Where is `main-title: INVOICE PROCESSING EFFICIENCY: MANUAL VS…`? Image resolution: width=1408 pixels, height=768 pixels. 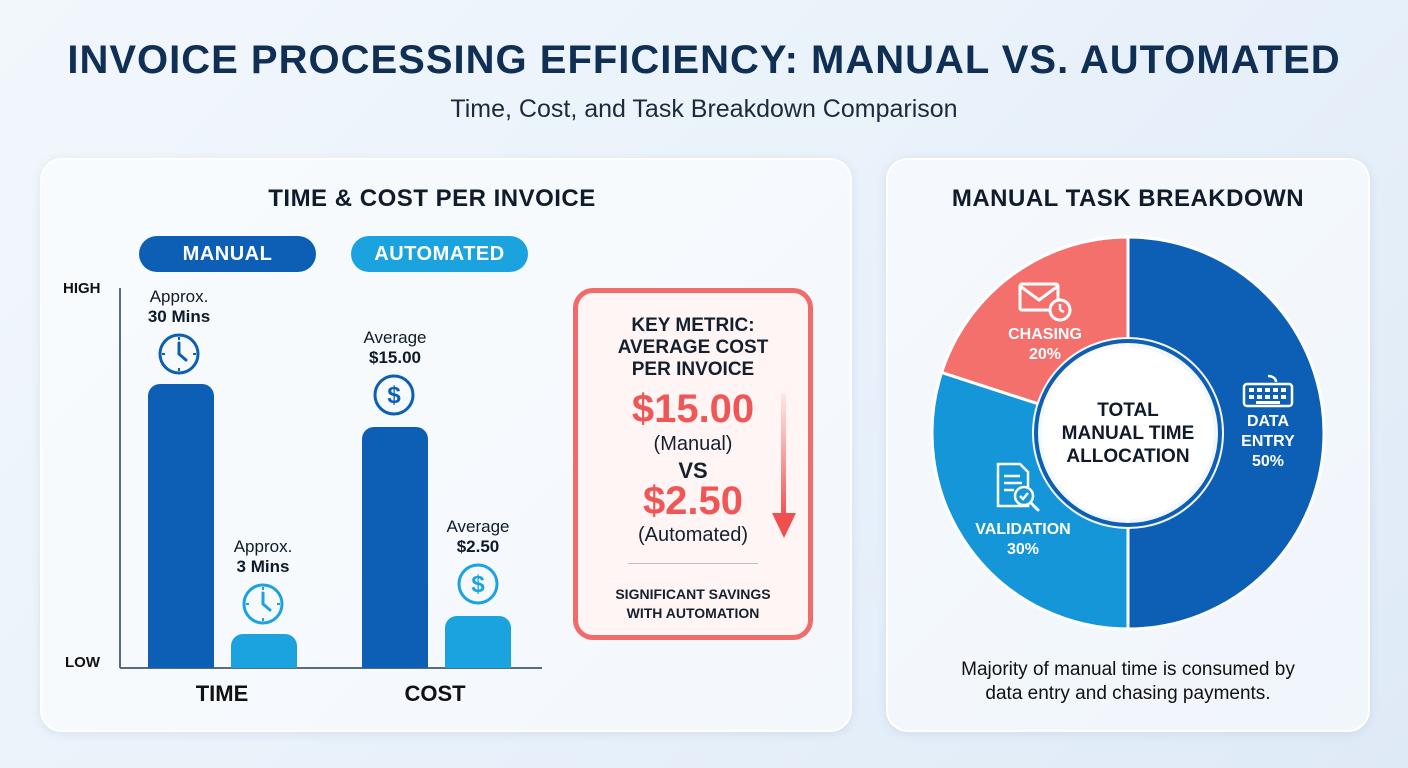
main-title: INVOICE PROCESSING EFFICIENCY: MANUAL VS… is located at coordinates (704, 60).